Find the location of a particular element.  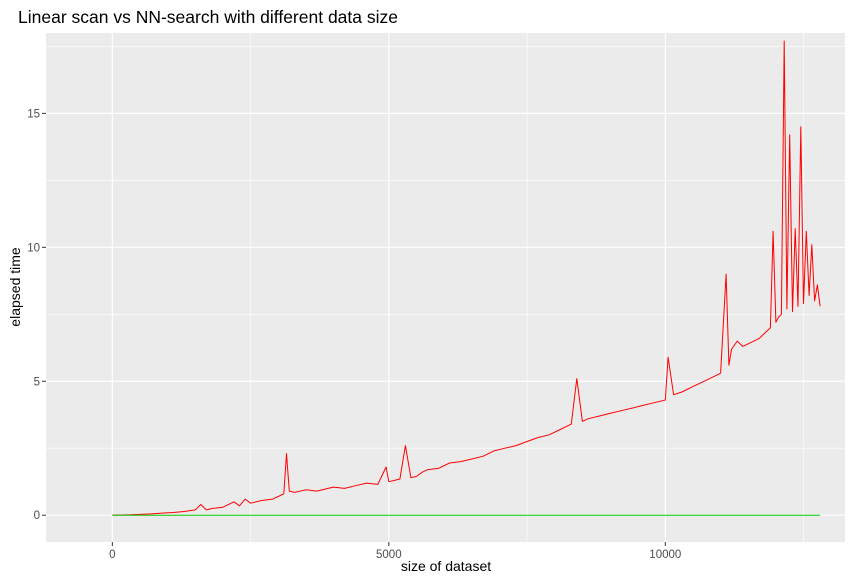

y-tick-label: 15 is located at coordinates (33, 114).